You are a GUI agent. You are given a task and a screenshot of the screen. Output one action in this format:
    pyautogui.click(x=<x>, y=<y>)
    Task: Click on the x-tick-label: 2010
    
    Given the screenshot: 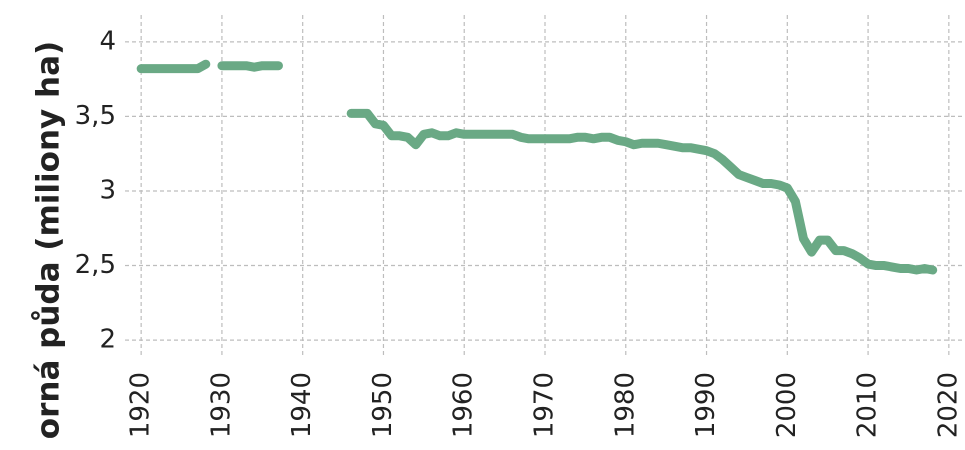 What is the action you would take?
    pyautogui.click(x=868, y=405)
    